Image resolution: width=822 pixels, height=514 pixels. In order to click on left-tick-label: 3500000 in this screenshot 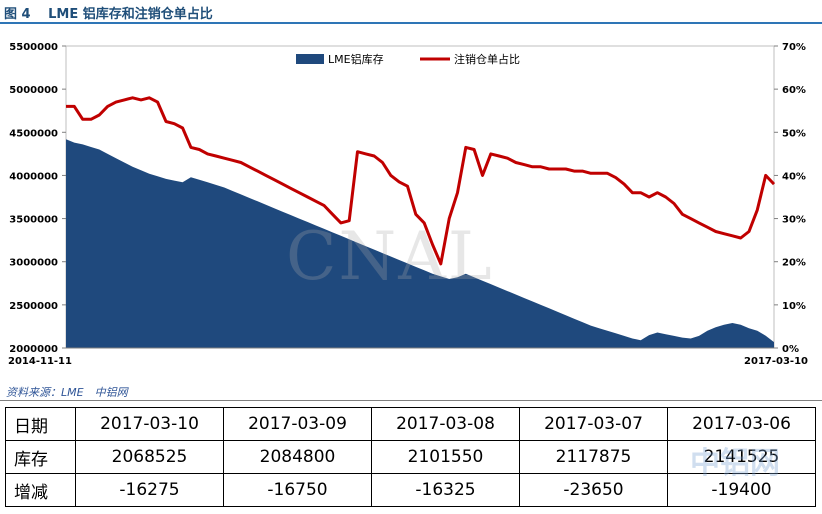, I will do `click(33, 220)`.